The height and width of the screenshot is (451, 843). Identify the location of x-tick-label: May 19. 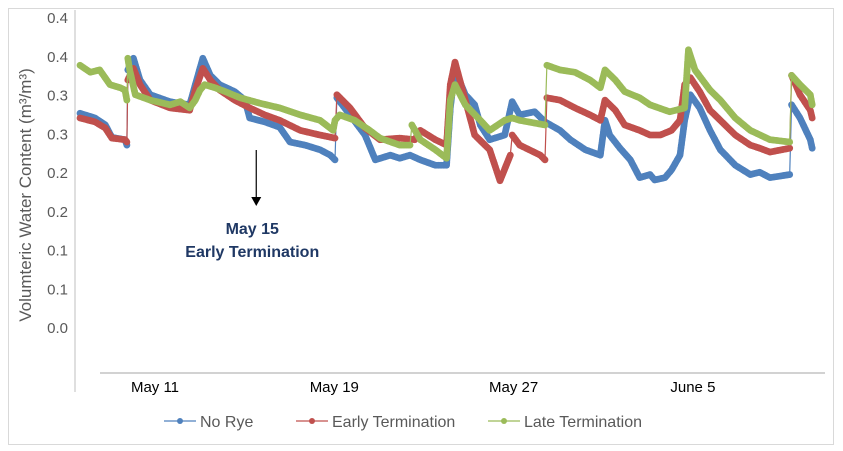
(334, 387).